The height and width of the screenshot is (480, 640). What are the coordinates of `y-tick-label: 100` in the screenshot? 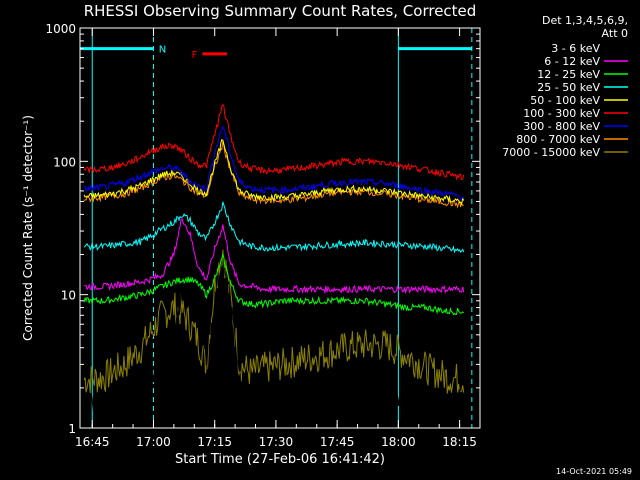 It's located at (64, 162).